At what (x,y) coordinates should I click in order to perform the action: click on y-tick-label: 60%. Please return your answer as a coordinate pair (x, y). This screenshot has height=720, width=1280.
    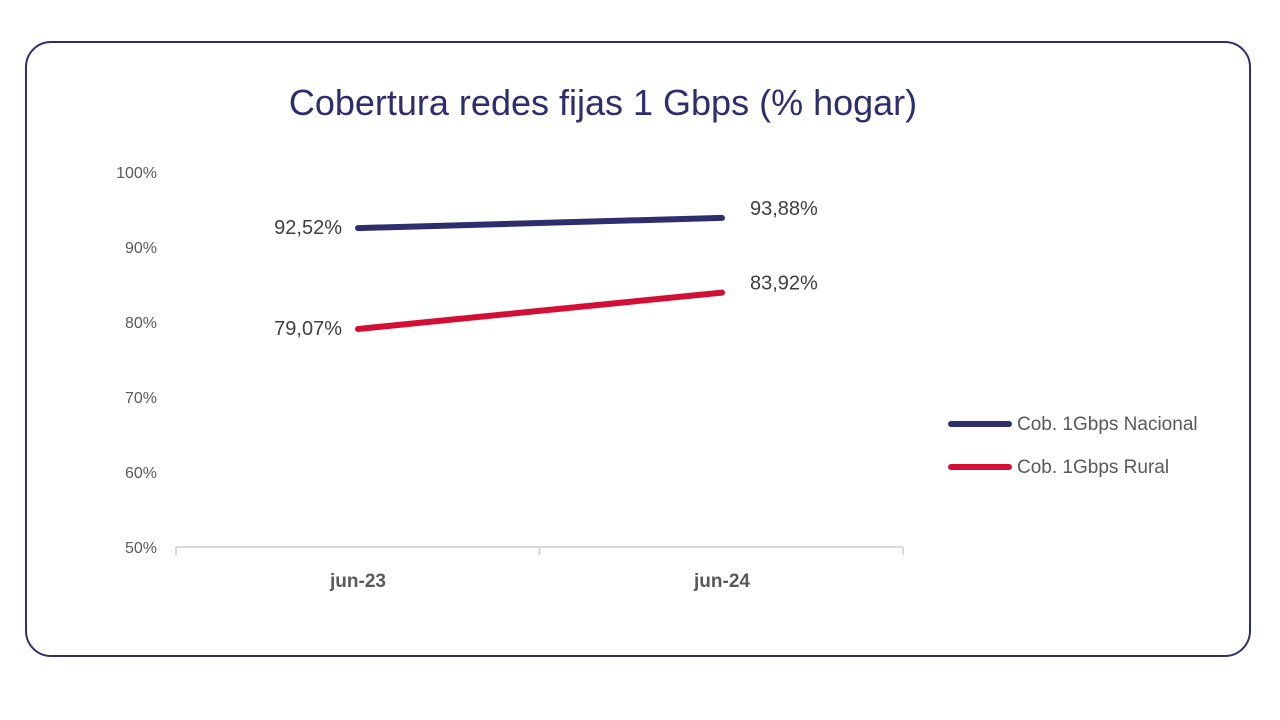
    Looking at the image, I should click on (141, 473).